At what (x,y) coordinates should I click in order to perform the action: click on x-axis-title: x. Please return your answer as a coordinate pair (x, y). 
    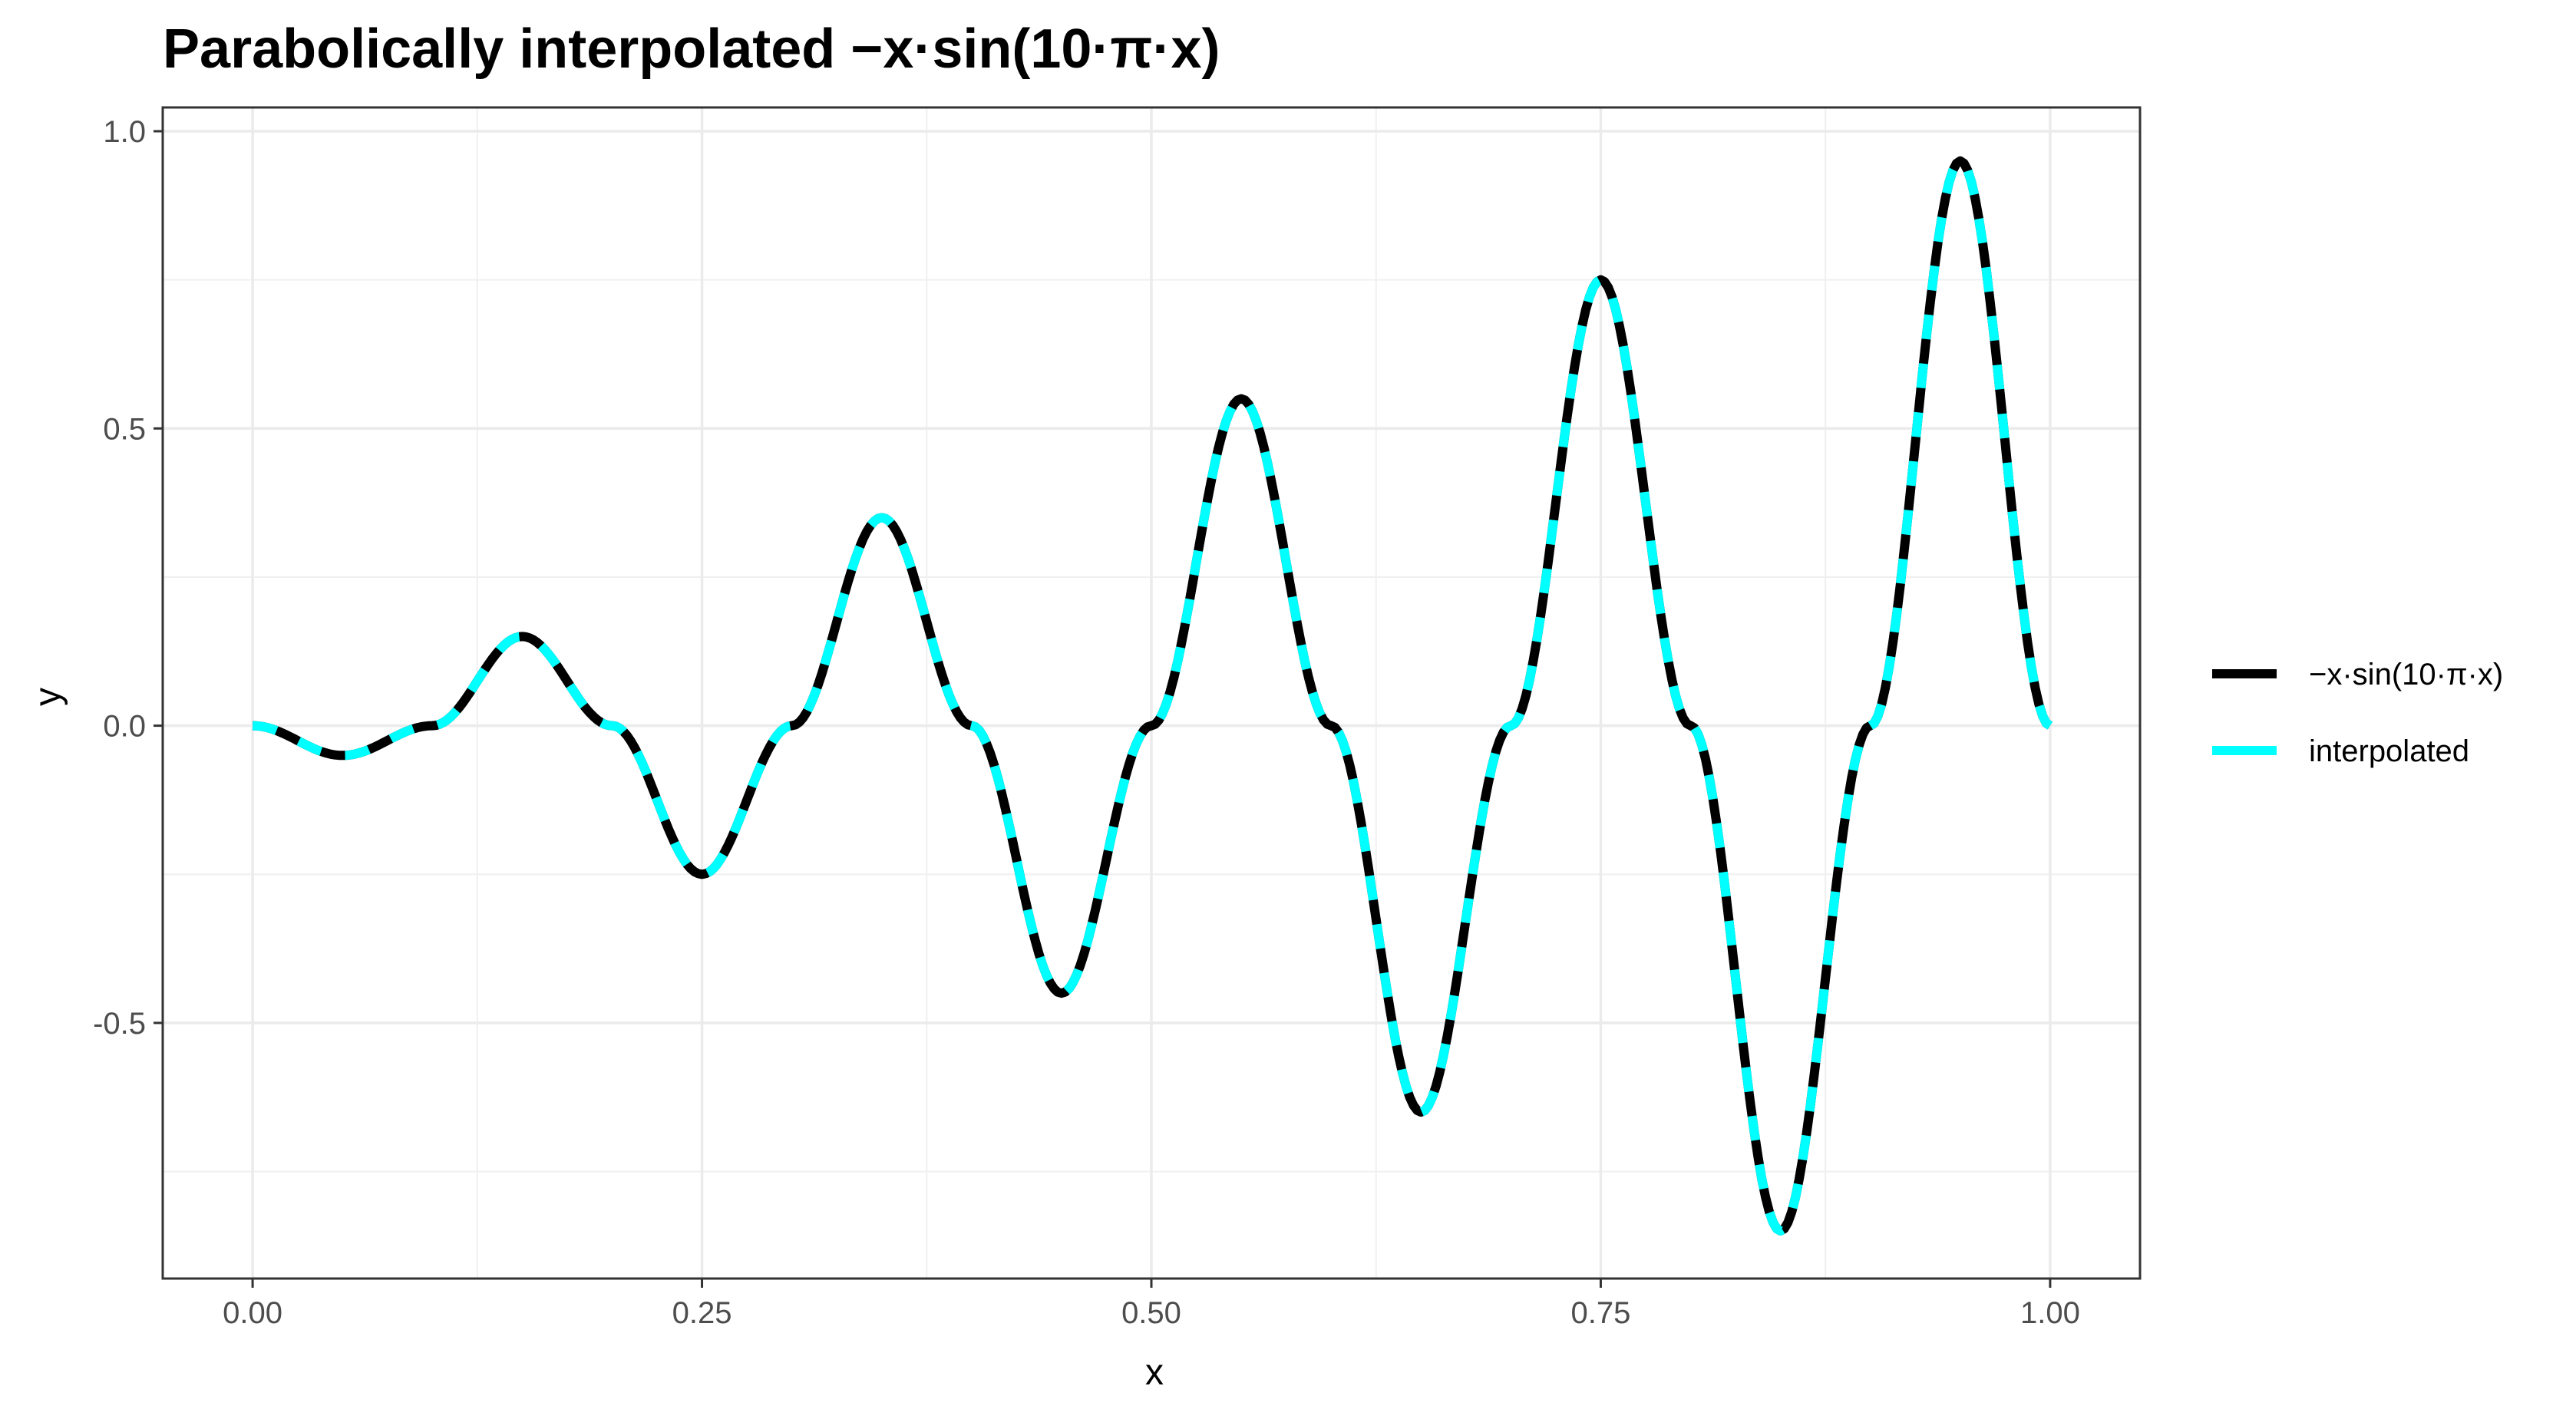
    Looking at the image, I should click on (1154, 1372).